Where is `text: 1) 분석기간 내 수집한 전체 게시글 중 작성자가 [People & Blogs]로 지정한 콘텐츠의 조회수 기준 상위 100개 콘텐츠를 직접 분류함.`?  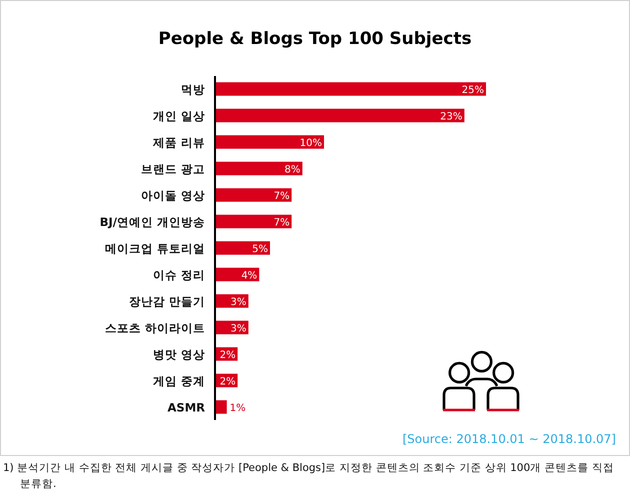
text: 1) 분석기간 내 수집한 전체 게시글 중 작성자가 [People & Blogs]로 지정한 콘텐츠의 조회수 기준 상위 100개 콘텐츠를 직접 분류함. is located at coordinates (308, 476).